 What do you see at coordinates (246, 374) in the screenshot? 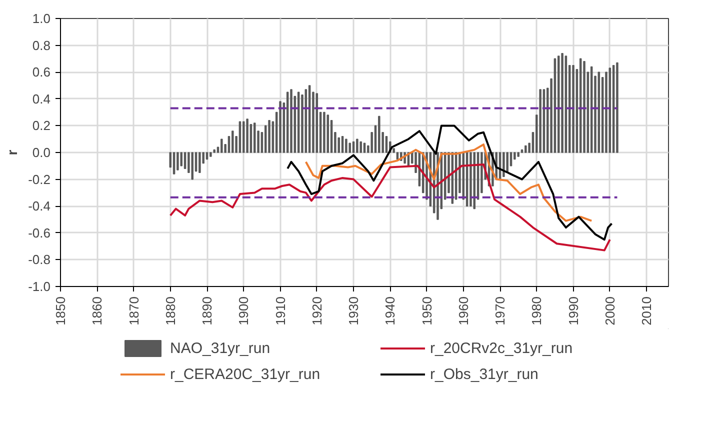
I see `legend-label: r_CERA20C_31yr_run` at bounding box center [246, 374].